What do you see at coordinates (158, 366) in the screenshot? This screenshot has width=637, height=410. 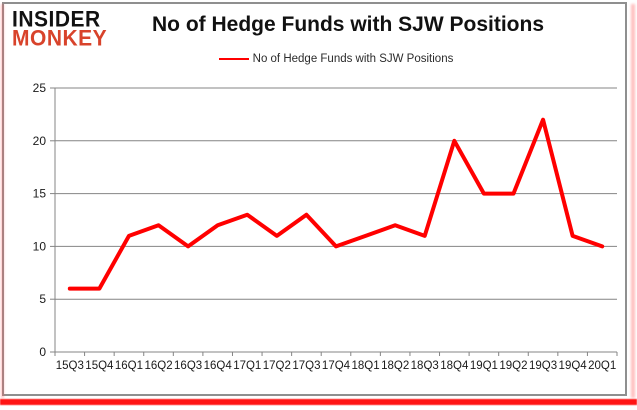 I see `svg-text: 16Q2` at bounding box center [158, 366].